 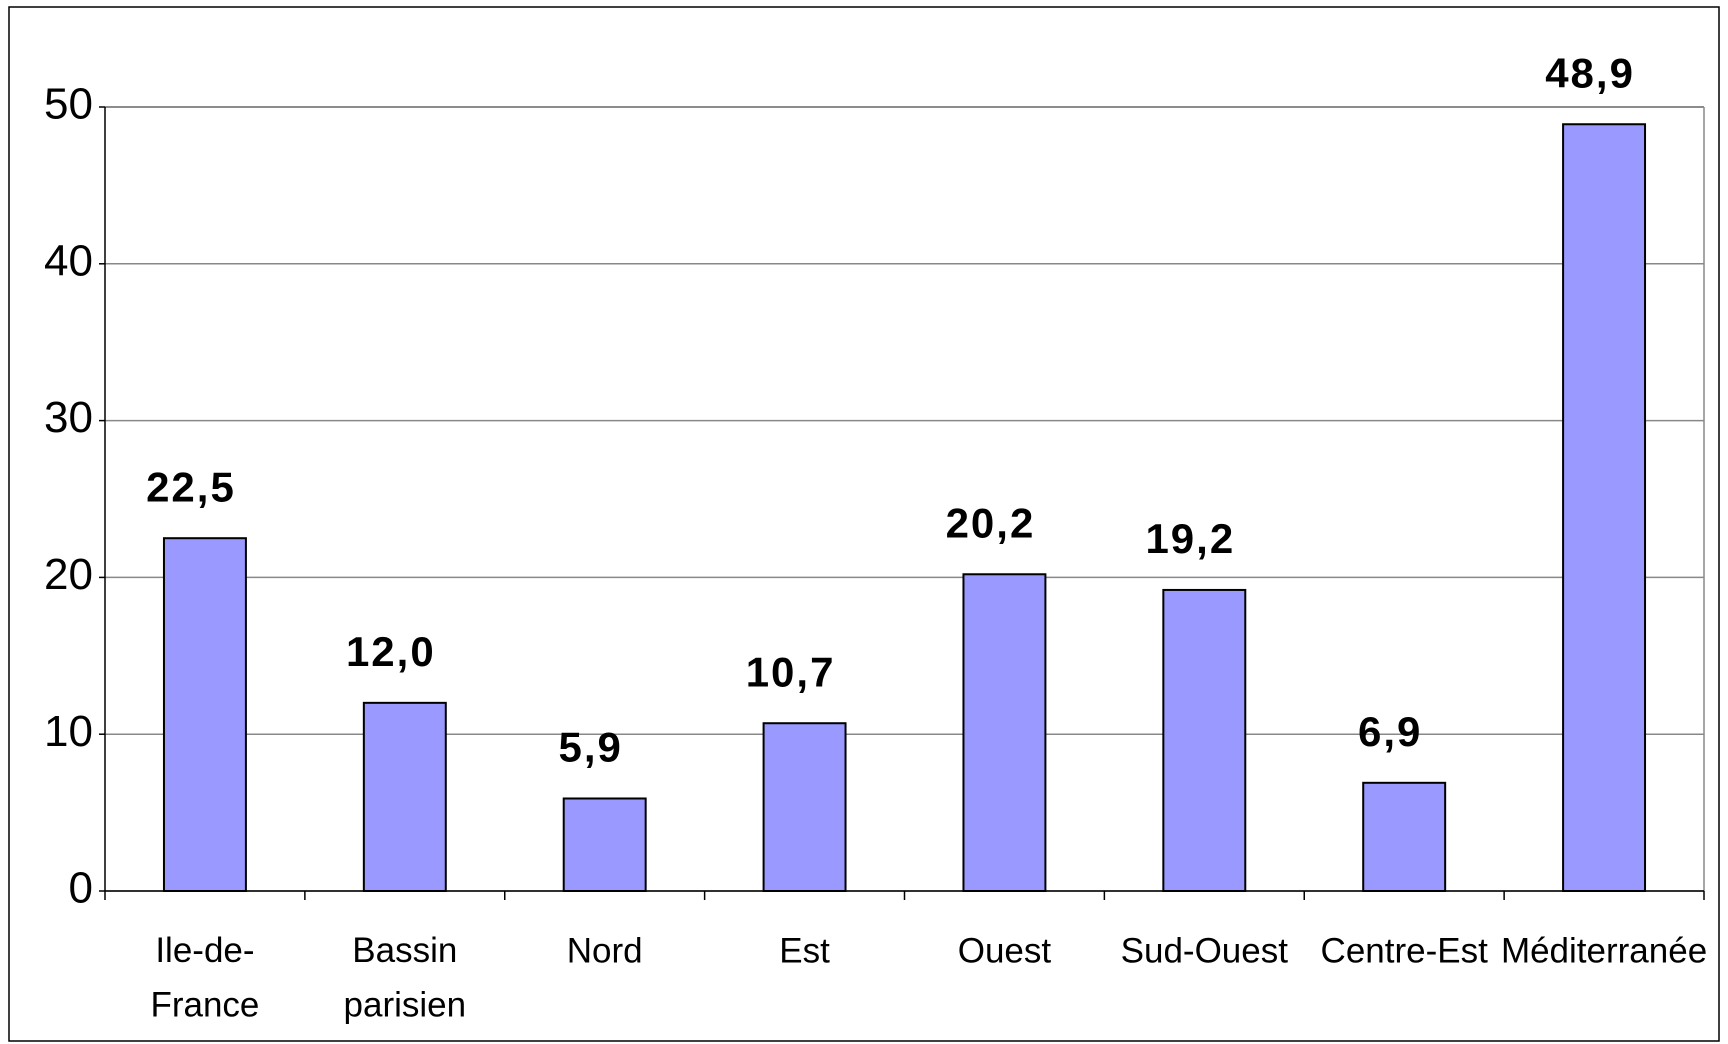 What do you see at coordinates (204, 977) in the screenshot?
I see `x-tick-label: Ile-de-France` at bounding box center [204, 977].